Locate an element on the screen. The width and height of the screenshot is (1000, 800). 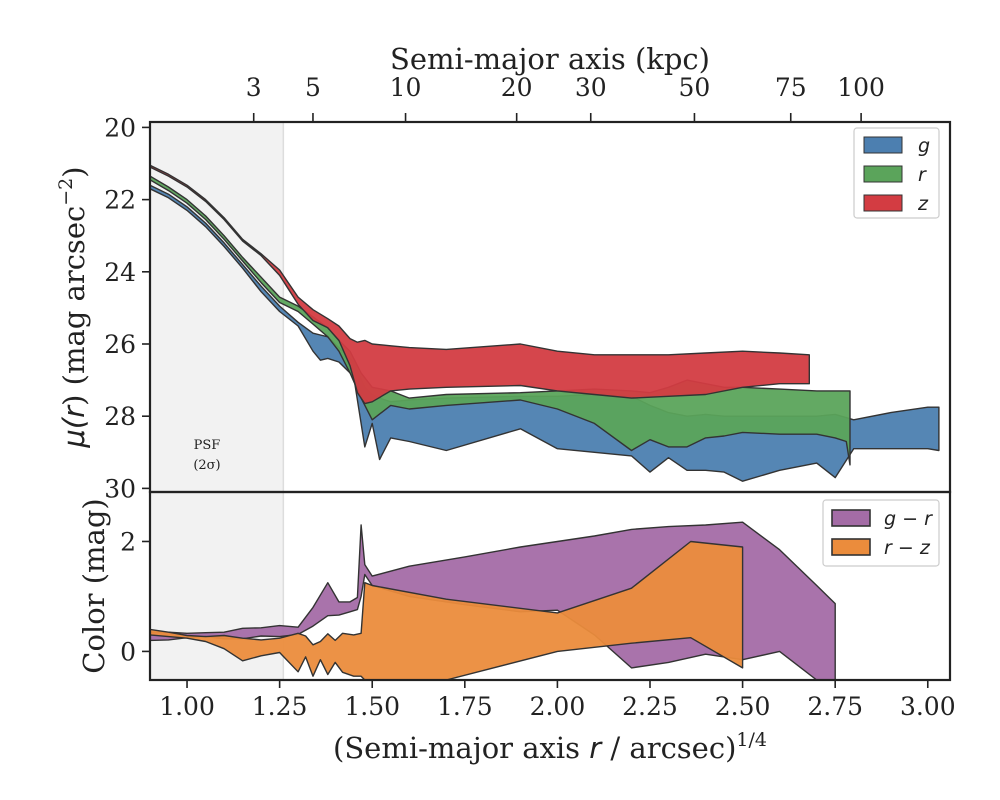
y-tick-label: 28 is located at coordinates (120, 416).